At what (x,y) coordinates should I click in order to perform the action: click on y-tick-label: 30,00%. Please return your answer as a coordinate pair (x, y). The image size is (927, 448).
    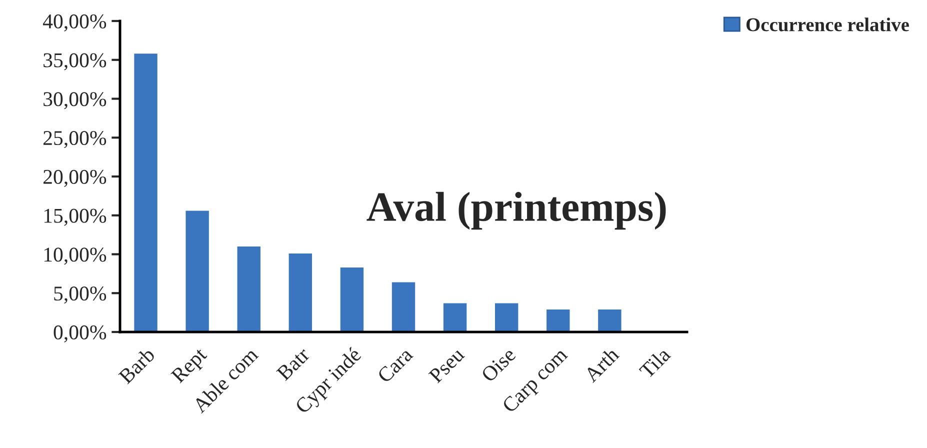
    Looking at the image, I should click on (75, 101).